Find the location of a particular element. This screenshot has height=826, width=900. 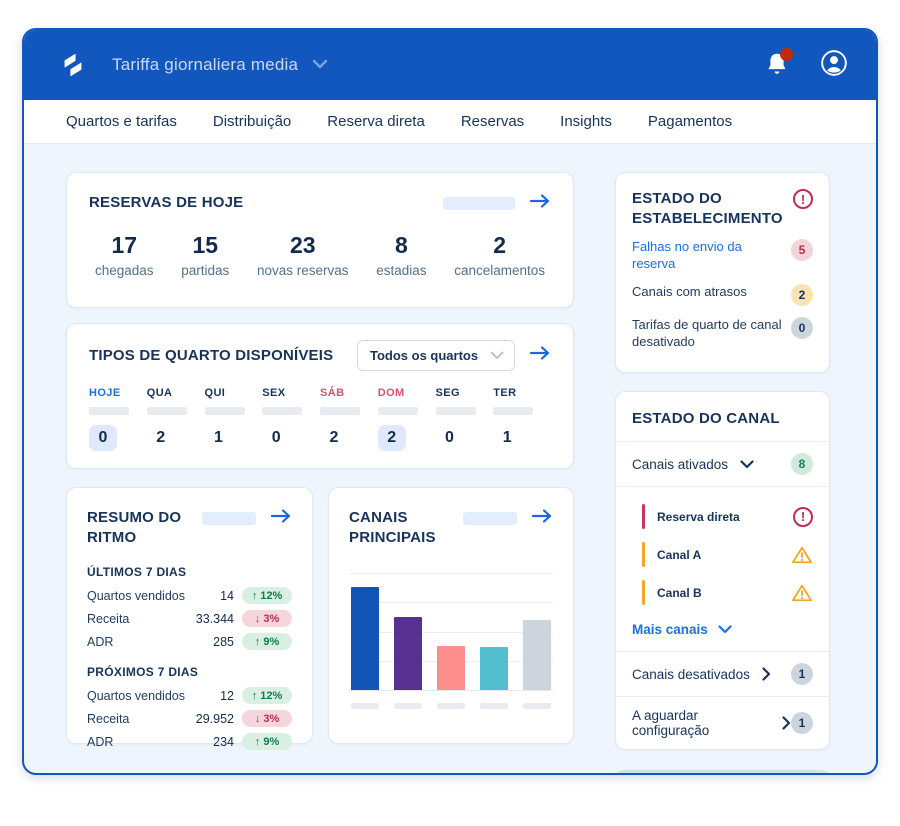

day-cell-qui: QUI 1 is located at coordinates (233, 419).